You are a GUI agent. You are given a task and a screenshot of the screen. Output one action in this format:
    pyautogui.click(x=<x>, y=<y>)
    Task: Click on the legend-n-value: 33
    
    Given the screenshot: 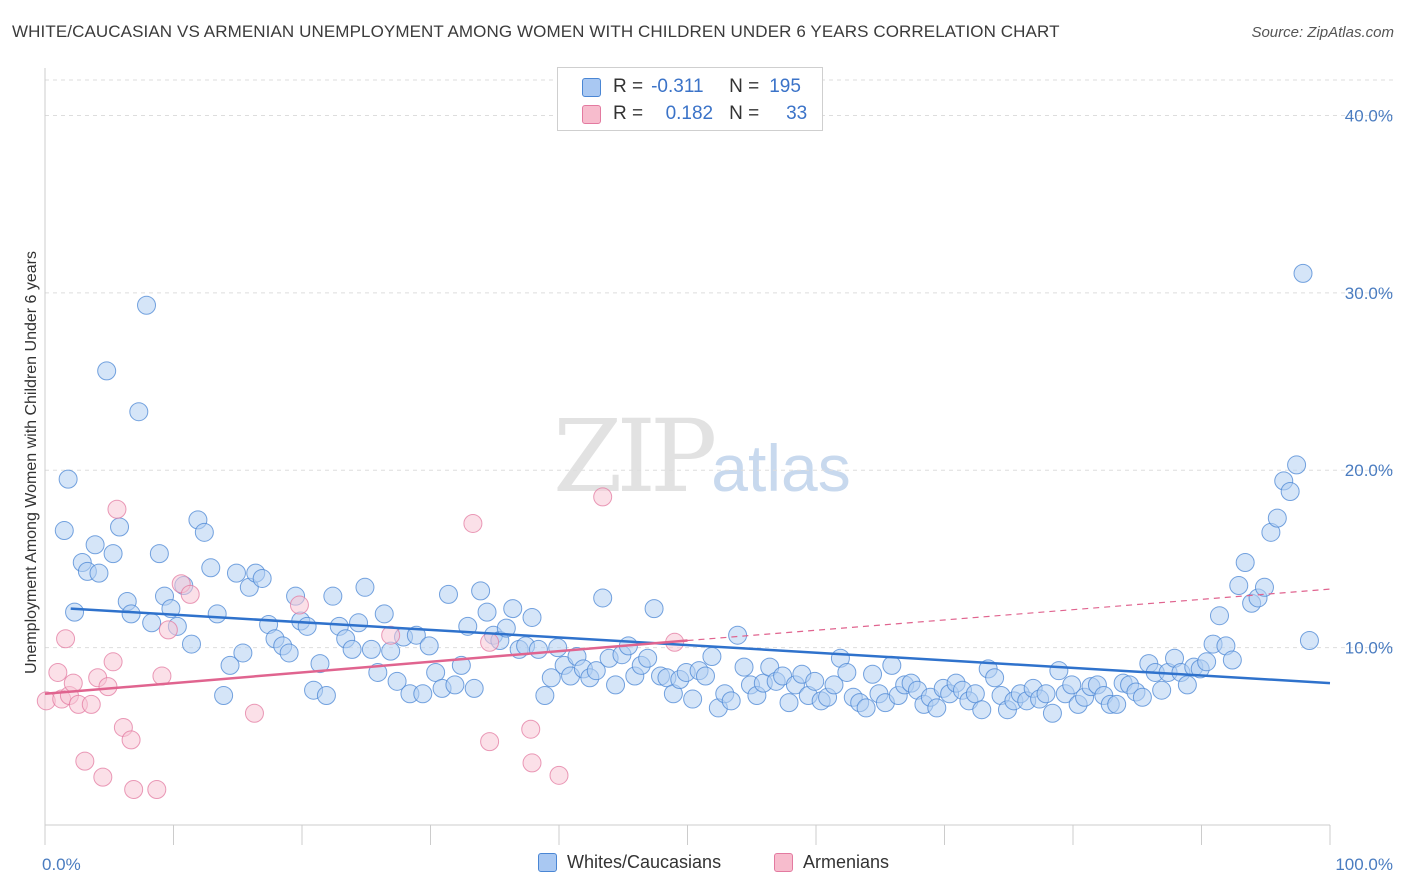 What is the action you would take?
    pyautogui.click(x=797, y=113)
    